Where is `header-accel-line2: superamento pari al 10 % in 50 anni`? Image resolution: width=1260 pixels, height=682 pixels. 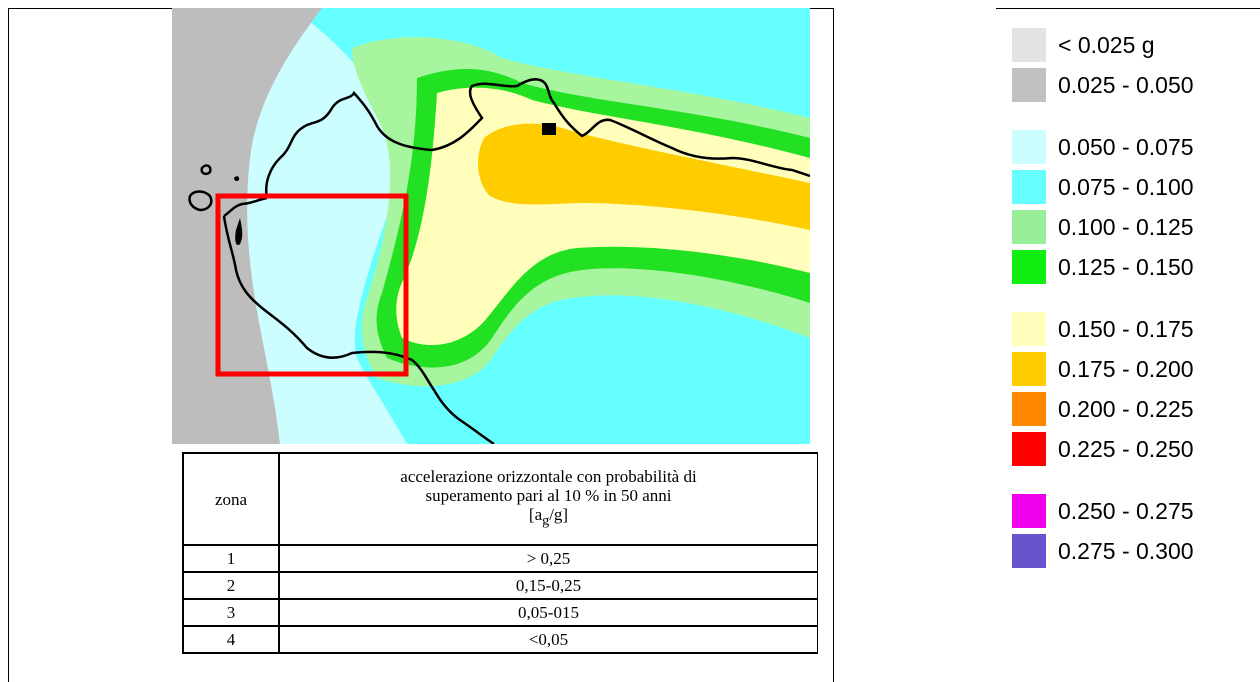
header-accel-line2: superamento pari al 10 % in 50 anni is located at coordinates (548, 496).